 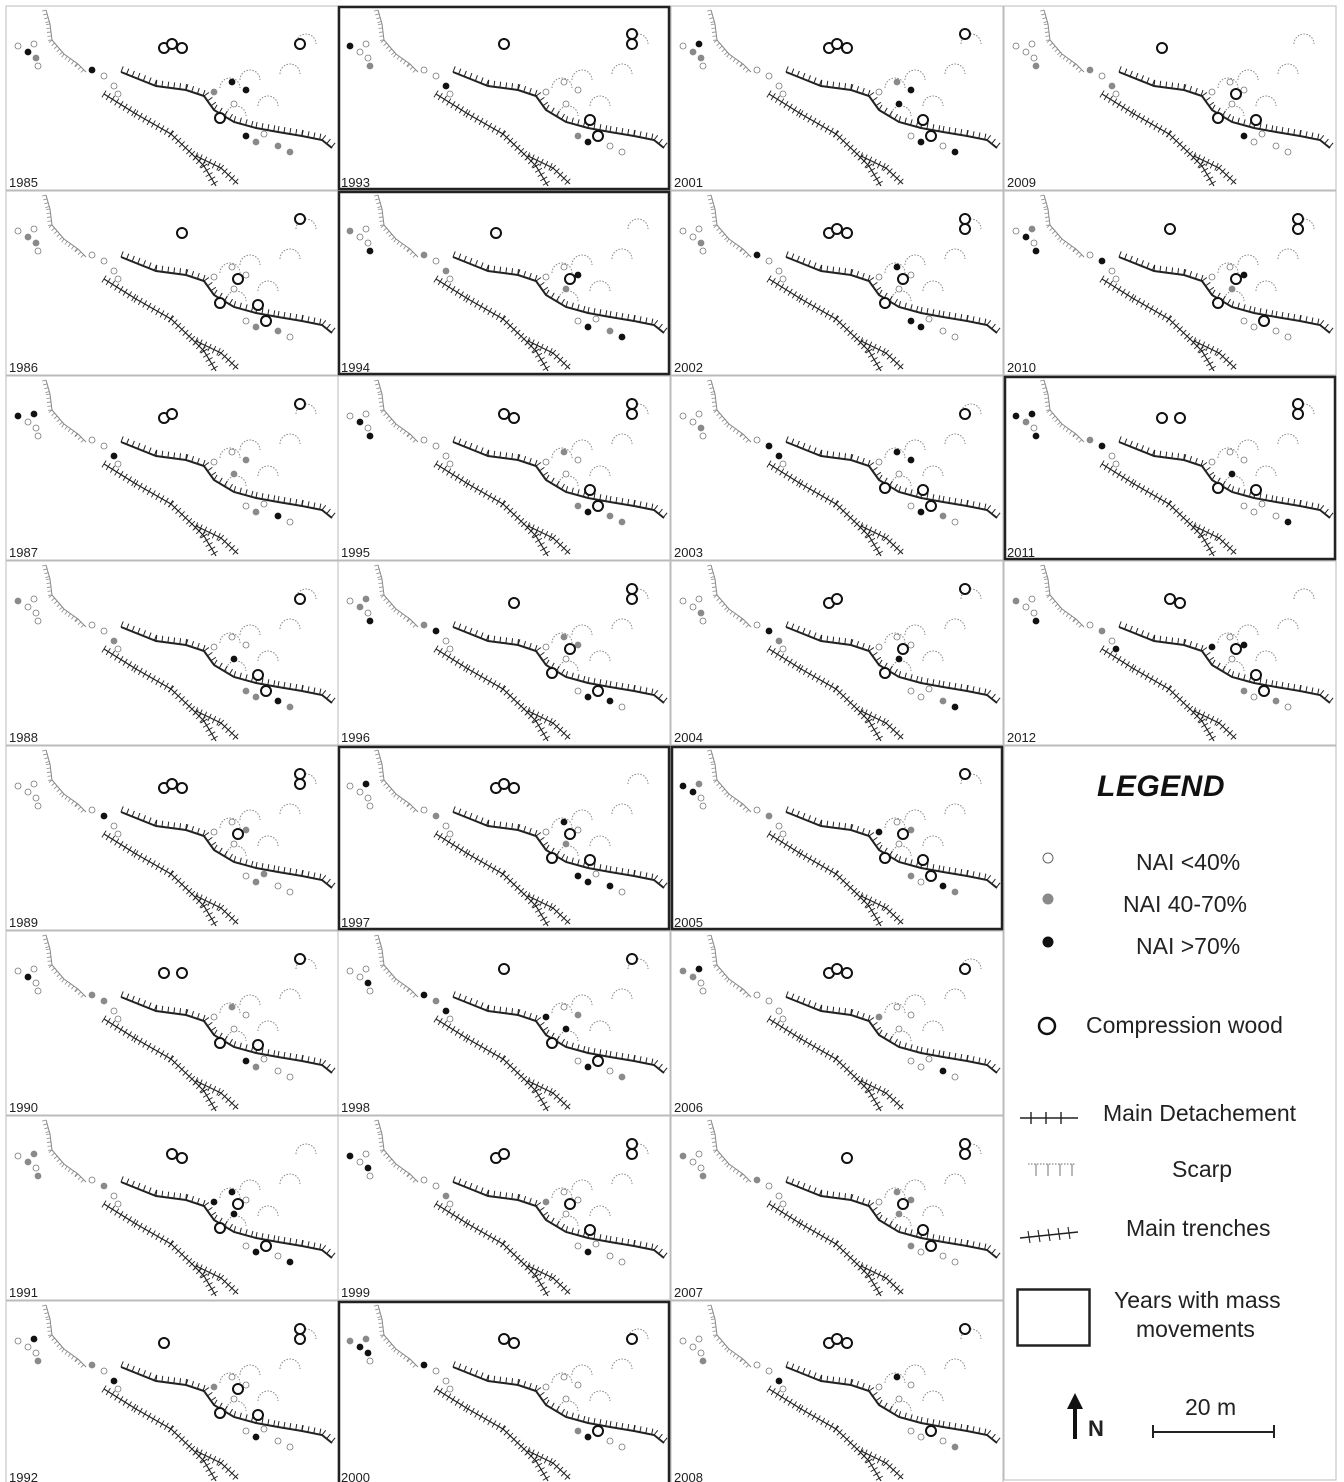 What do you see at coordinates (688, 367) in the screenshot?
I see `panel-year-label: 2002` at bounding box center [688, 367].